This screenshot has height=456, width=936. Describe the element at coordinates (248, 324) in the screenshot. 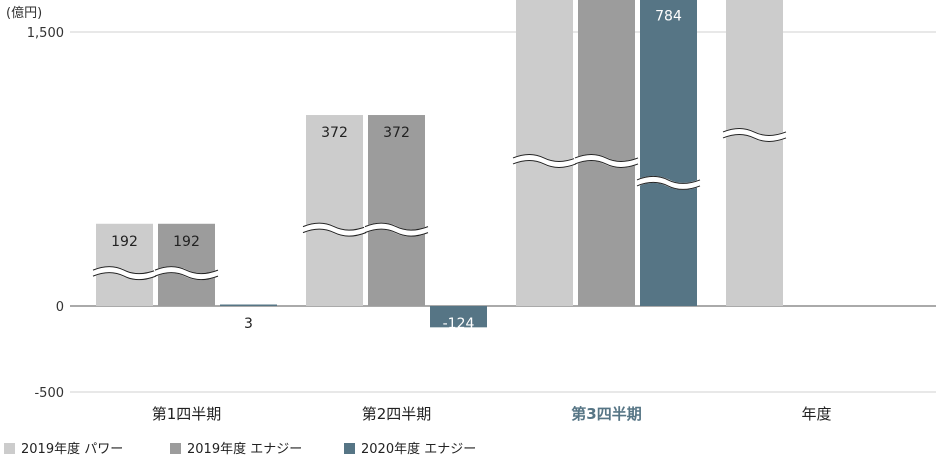

I see `bar-value-label: 3` at that location.